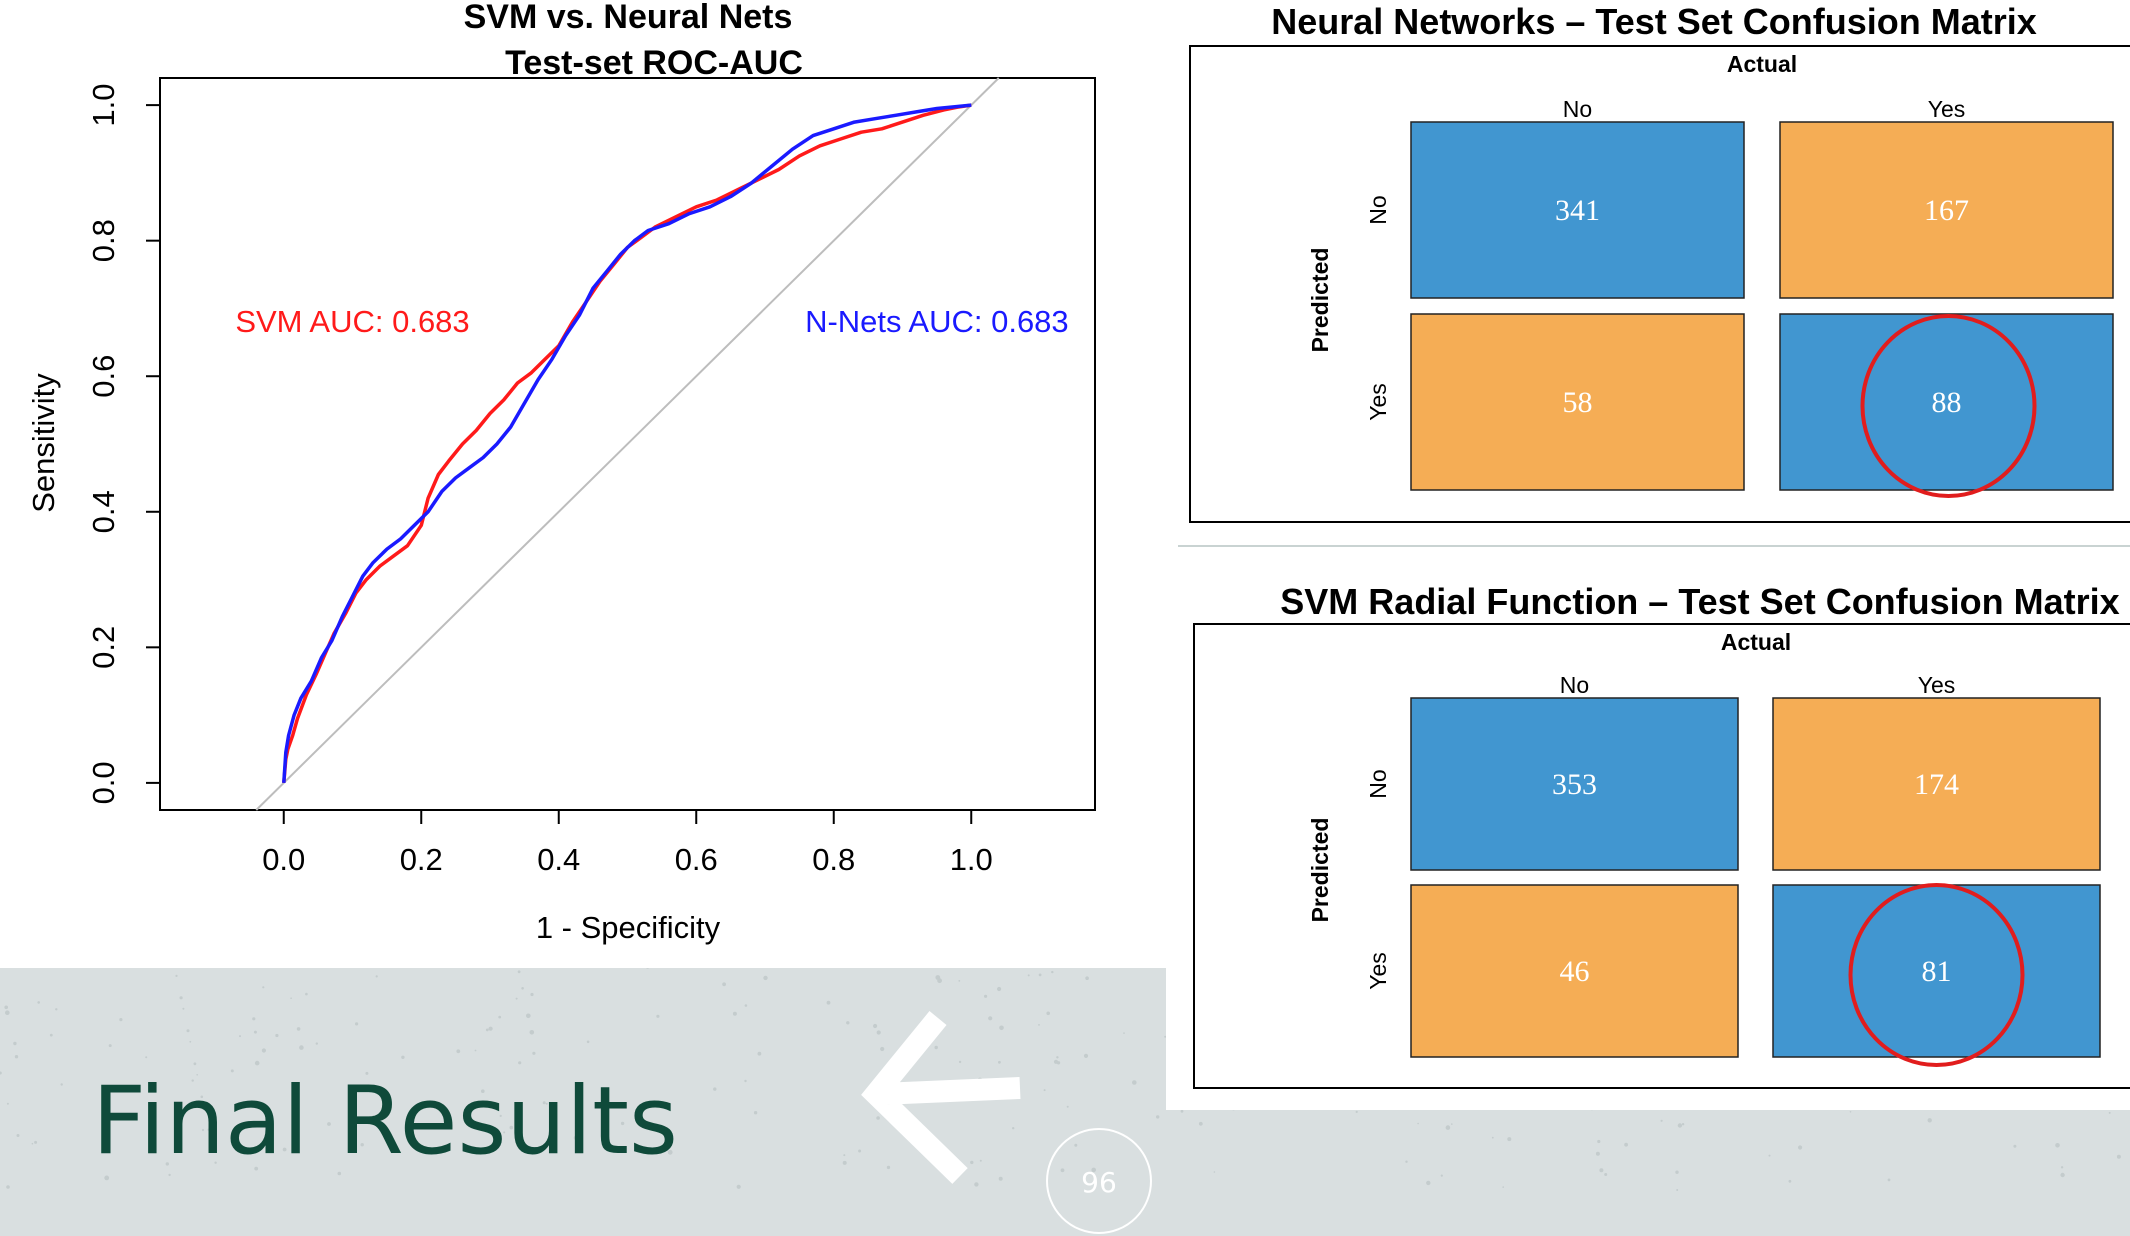 This screenshot has width=2130, height=1236. Describe the element at coordinates (103, 376) in the screenshot. I see `roc-y-tick-label: 0.6` at that location.